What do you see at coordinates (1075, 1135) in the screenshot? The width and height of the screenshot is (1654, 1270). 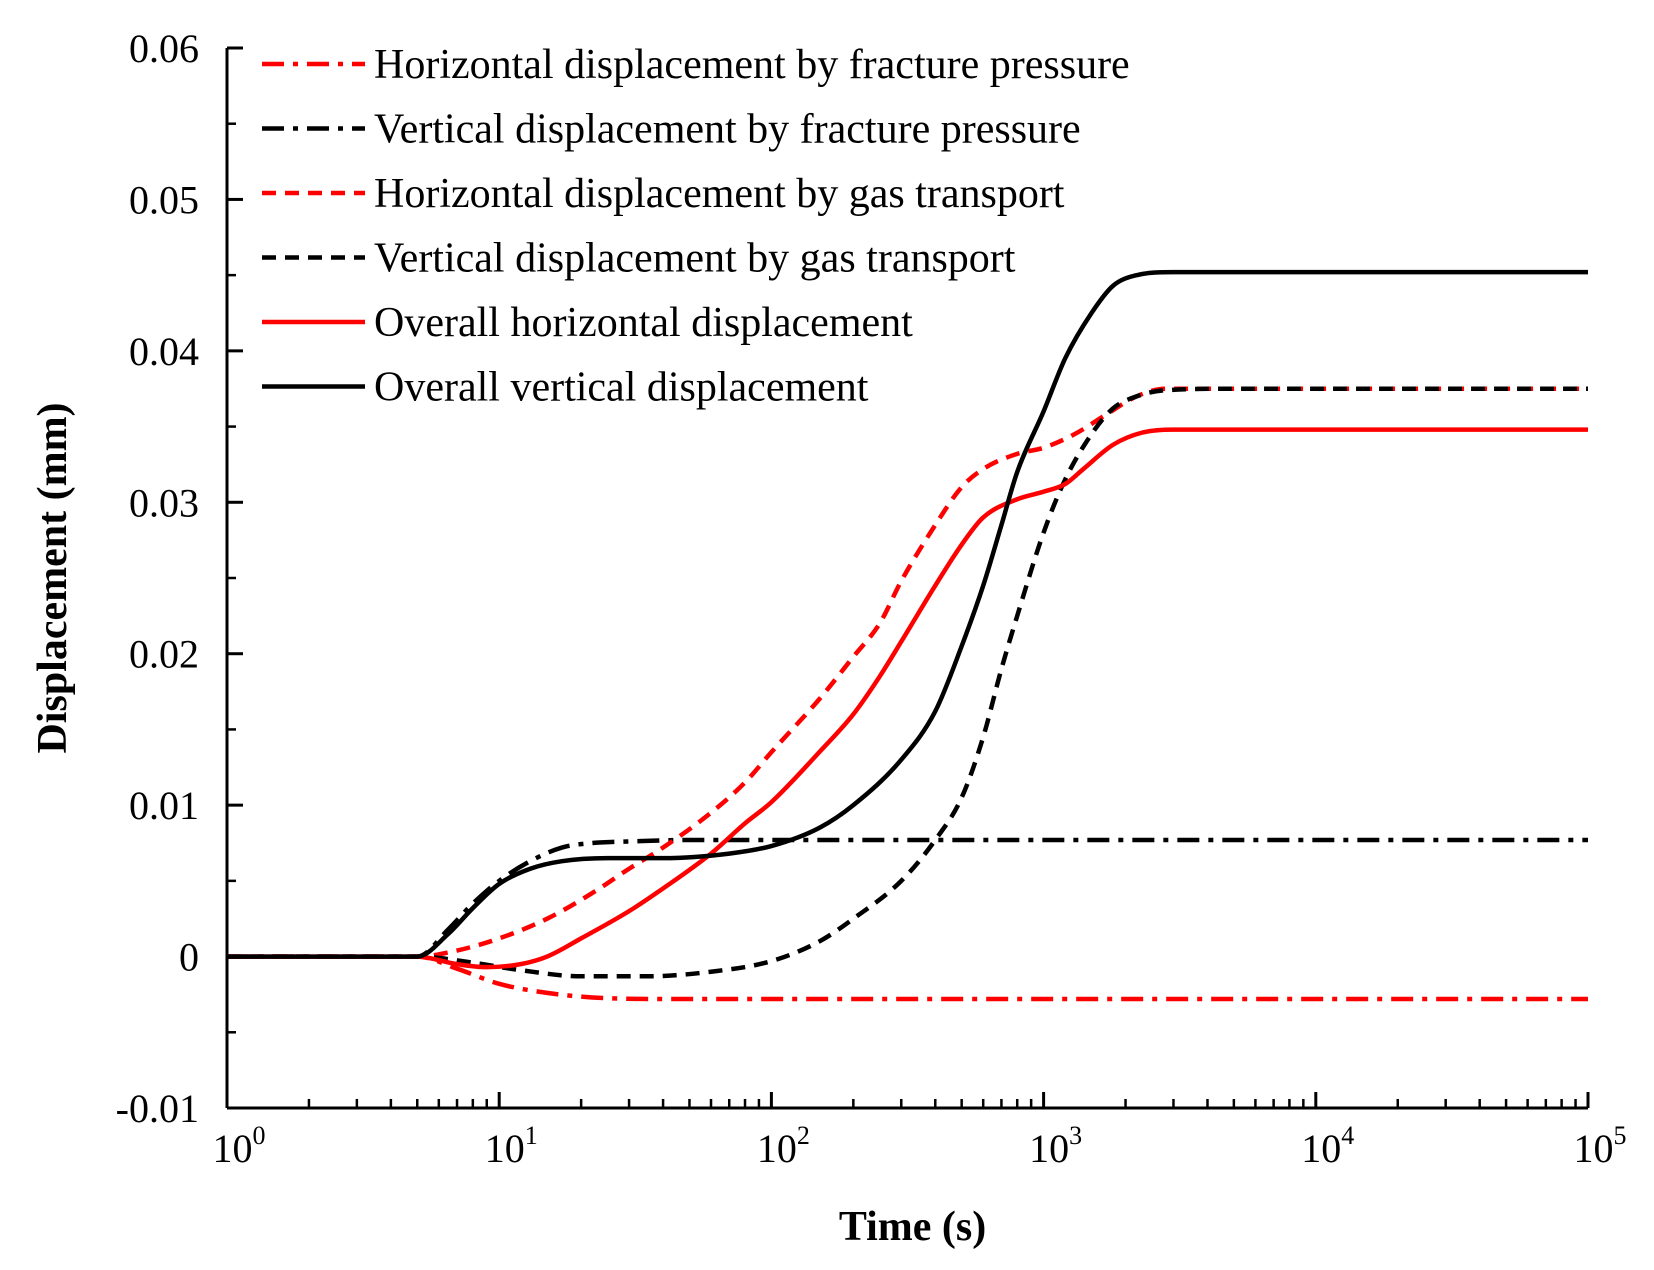 I see `x-tick-exponent: 3` at bounding box center [1075, 1135].